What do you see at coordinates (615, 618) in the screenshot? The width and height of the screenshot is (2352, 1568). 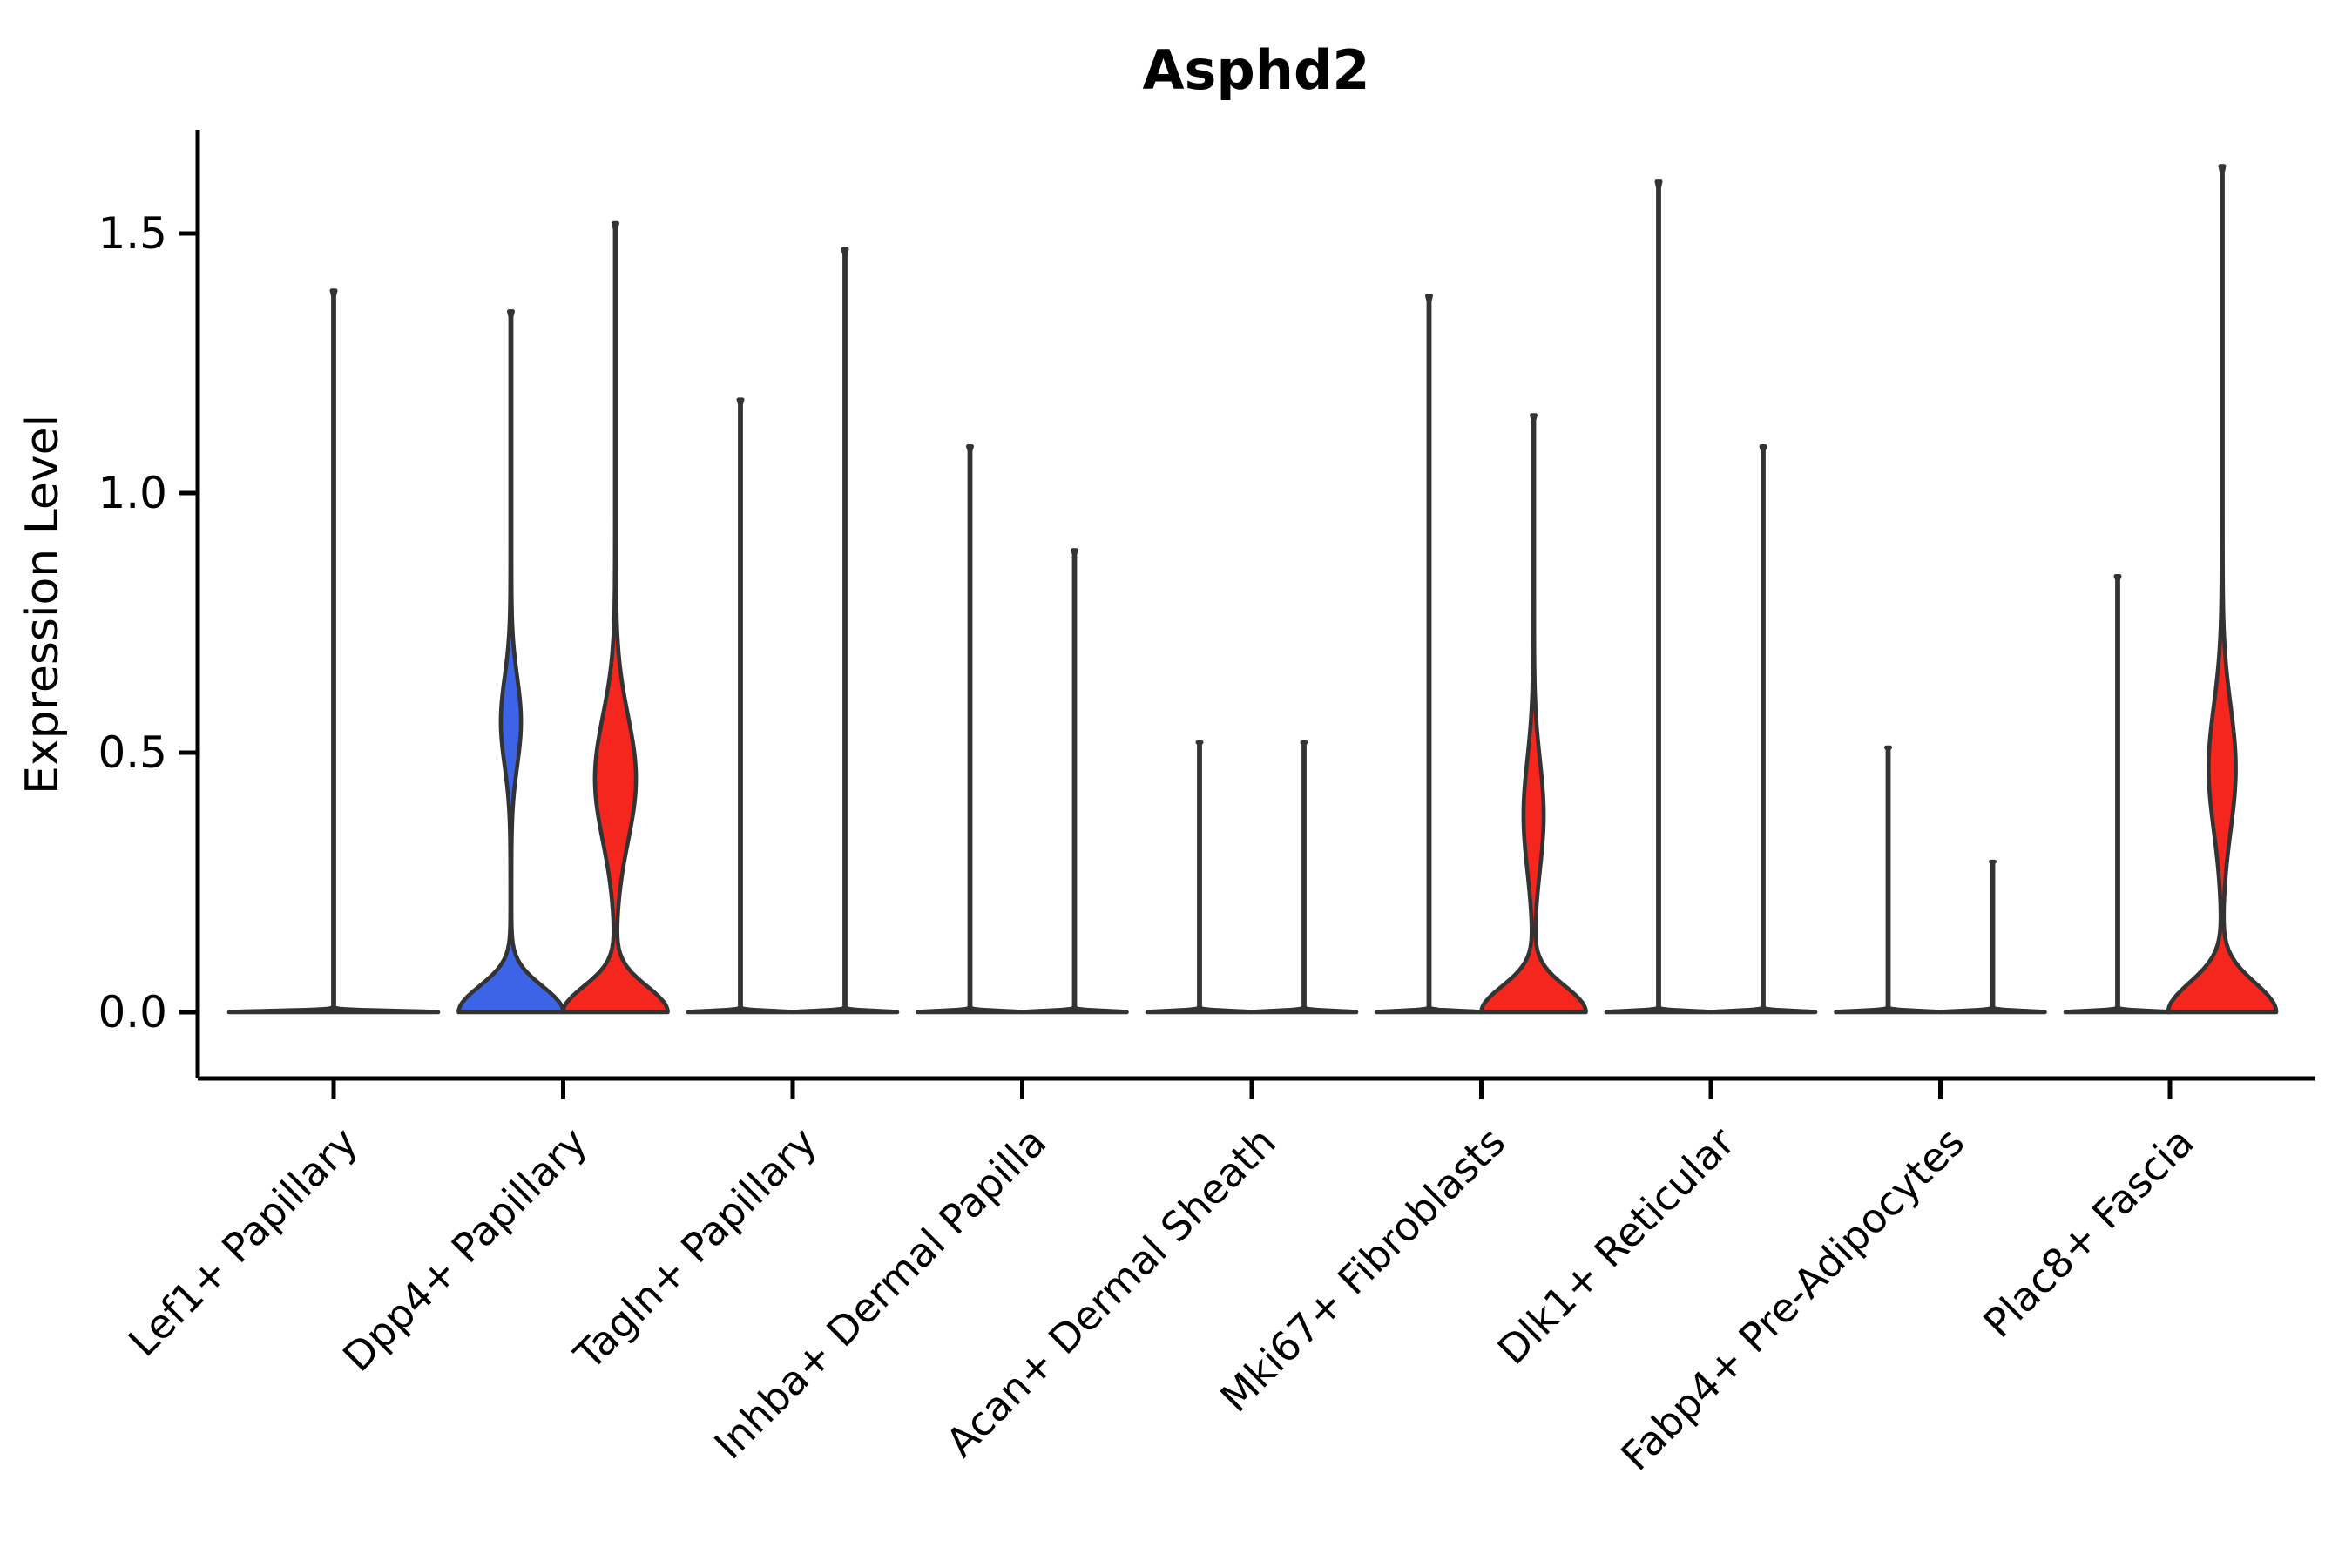 I see `violin-dpp4-papillary-right` at bounding box center [615, 618].